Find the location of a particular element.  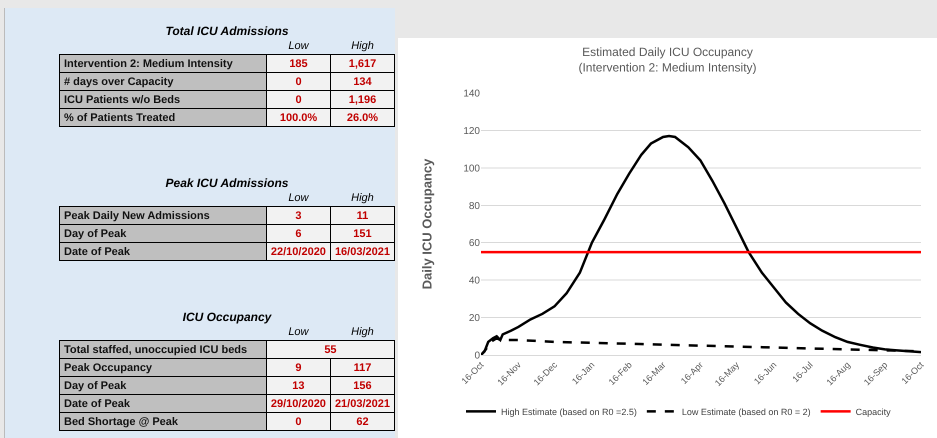

y-tick-label: 20 is located at coordinates (474, 318).